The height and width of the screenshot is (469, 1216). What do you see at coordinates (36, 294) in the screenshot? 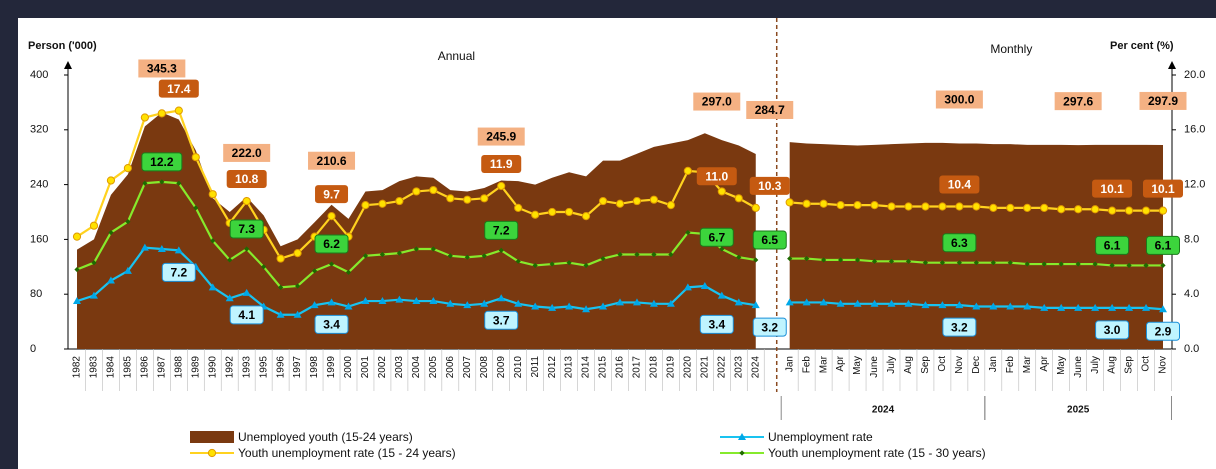
I see `y-tick-label: 80` at bounding box center [36, 294].